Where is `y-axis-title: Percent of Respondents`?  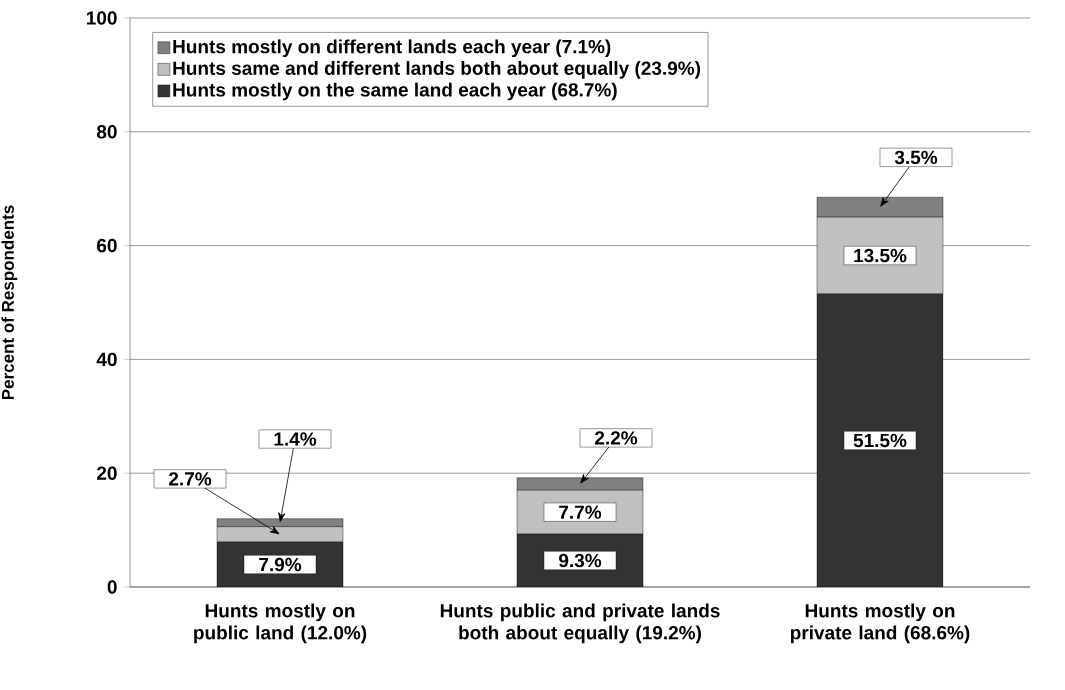 y-axis-title: Percent of Respondents is located at coordinates (9, 302).